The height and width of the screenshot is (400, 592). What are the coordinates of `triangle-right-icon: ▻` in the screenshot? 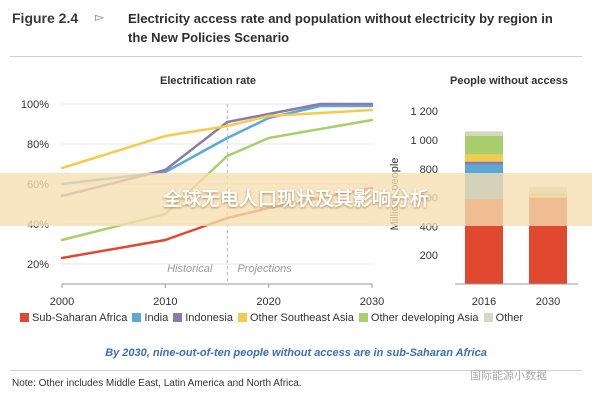 It's located at (100, 17).